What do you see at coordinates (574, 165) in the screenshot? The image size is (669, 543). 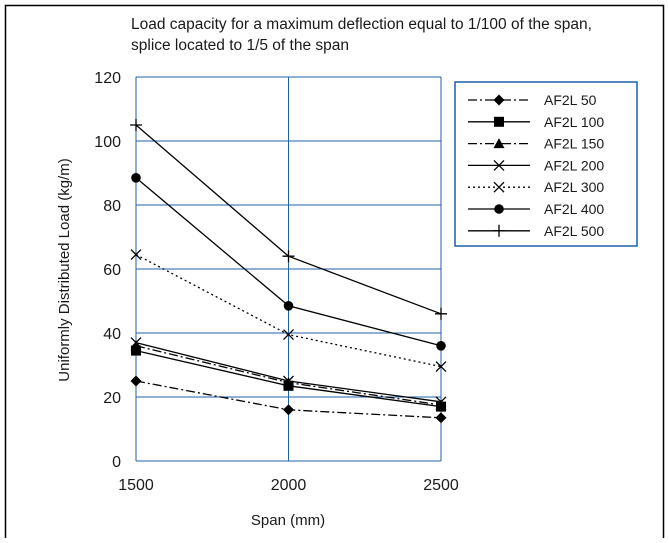 I see `legend-entry: AF2L 200` at bounding box center [574, 165].